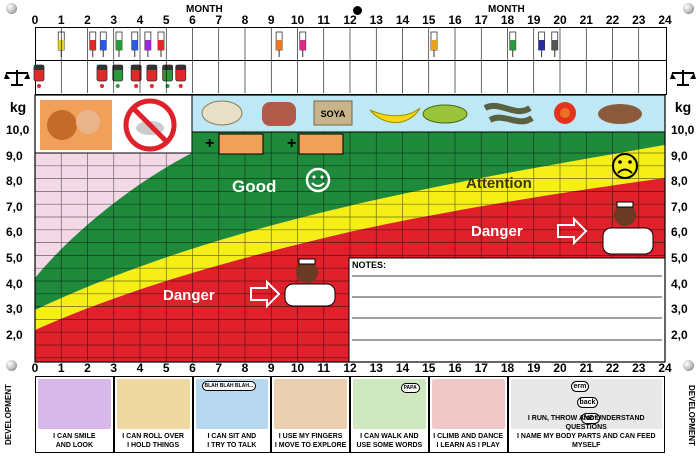 The image size is (700, 456). Describe the element at coordinates (140, 20) in the screenshot. I see `month-tick-label: 4` at that location.